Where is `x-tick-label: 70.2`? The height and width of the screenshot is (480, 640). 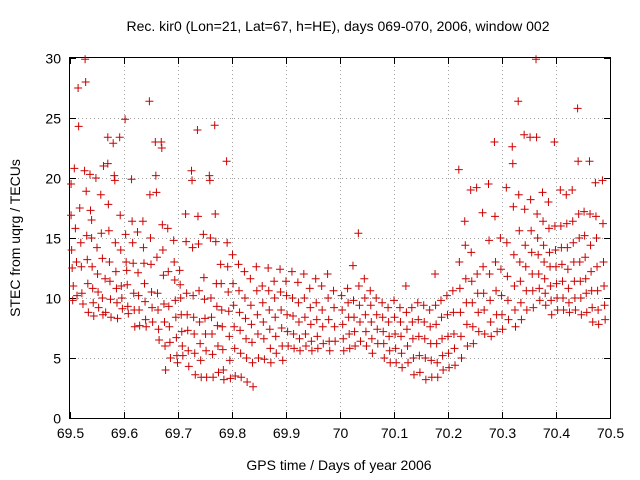 x-tick-label: 70.2 is located at coordinates (448, 433).